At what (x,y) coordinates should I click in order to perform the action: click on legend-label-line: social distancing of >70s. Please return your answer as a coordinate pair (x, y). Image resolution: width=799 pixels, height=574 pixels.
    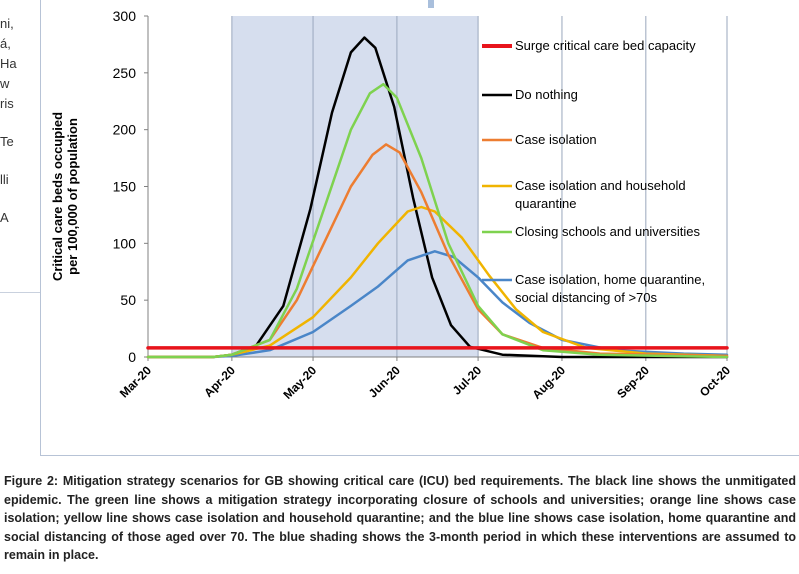
    Looking at the image, I should click on (586, 297).